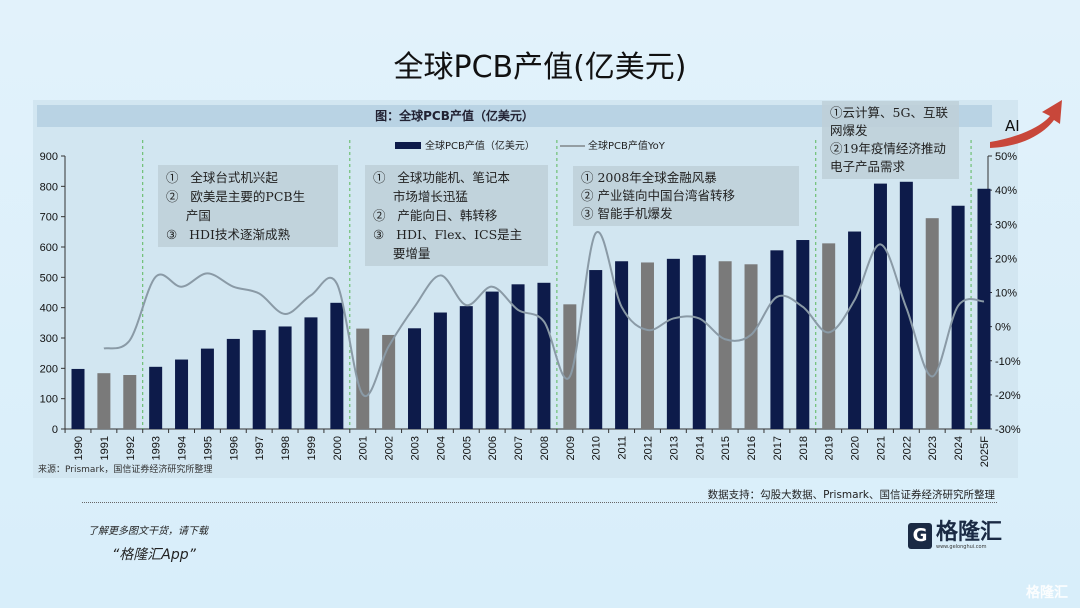 The width and height of the screenshot is (1080, 608). What do you see at coordinates (699, 342) in the screenshot?
I see `bar-2014` at bounding box center [699, 342].